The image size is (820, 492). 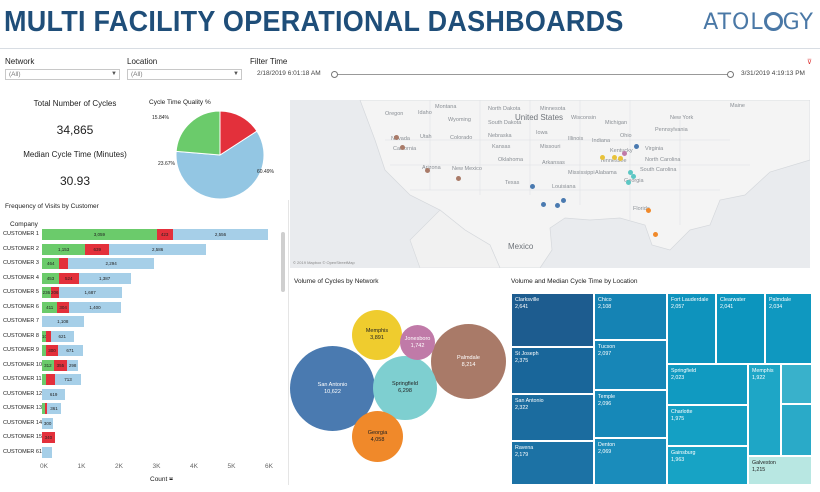 What do you see at coordinates (730, 74) in the screenshot?
I see `time-slider-end-handle` at bounding box center [730, 74].